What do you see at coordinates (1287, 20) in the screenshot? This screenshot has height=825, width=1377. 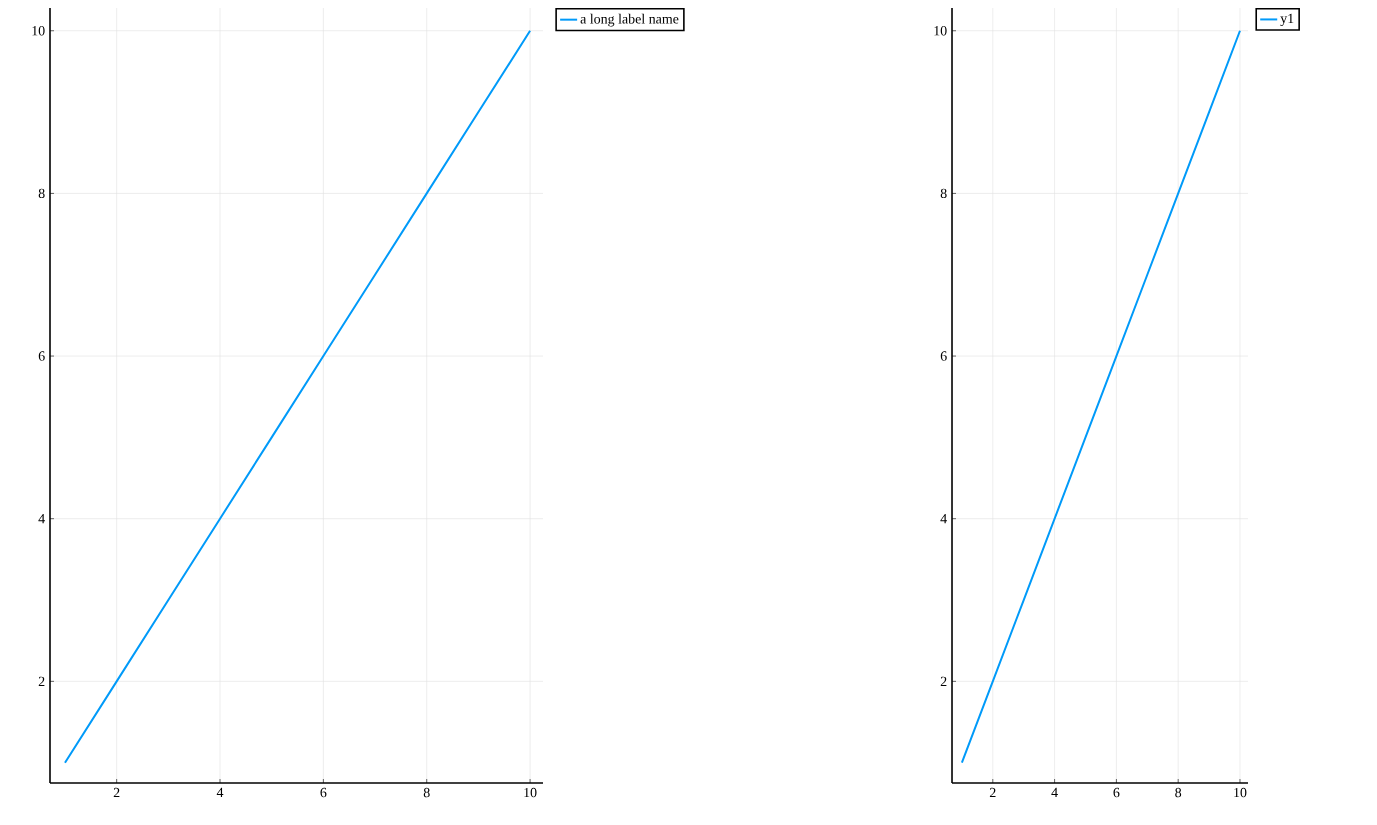 I see `legend-label: y1` at bounding box center [1287, 20].